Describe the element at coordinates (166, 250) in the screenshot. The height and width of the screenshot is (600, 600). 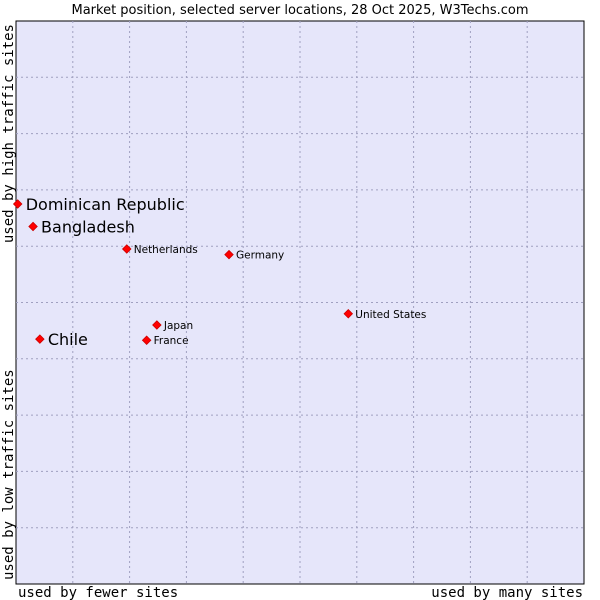
I see `point-label-netherlands: Netherlands` at that location.